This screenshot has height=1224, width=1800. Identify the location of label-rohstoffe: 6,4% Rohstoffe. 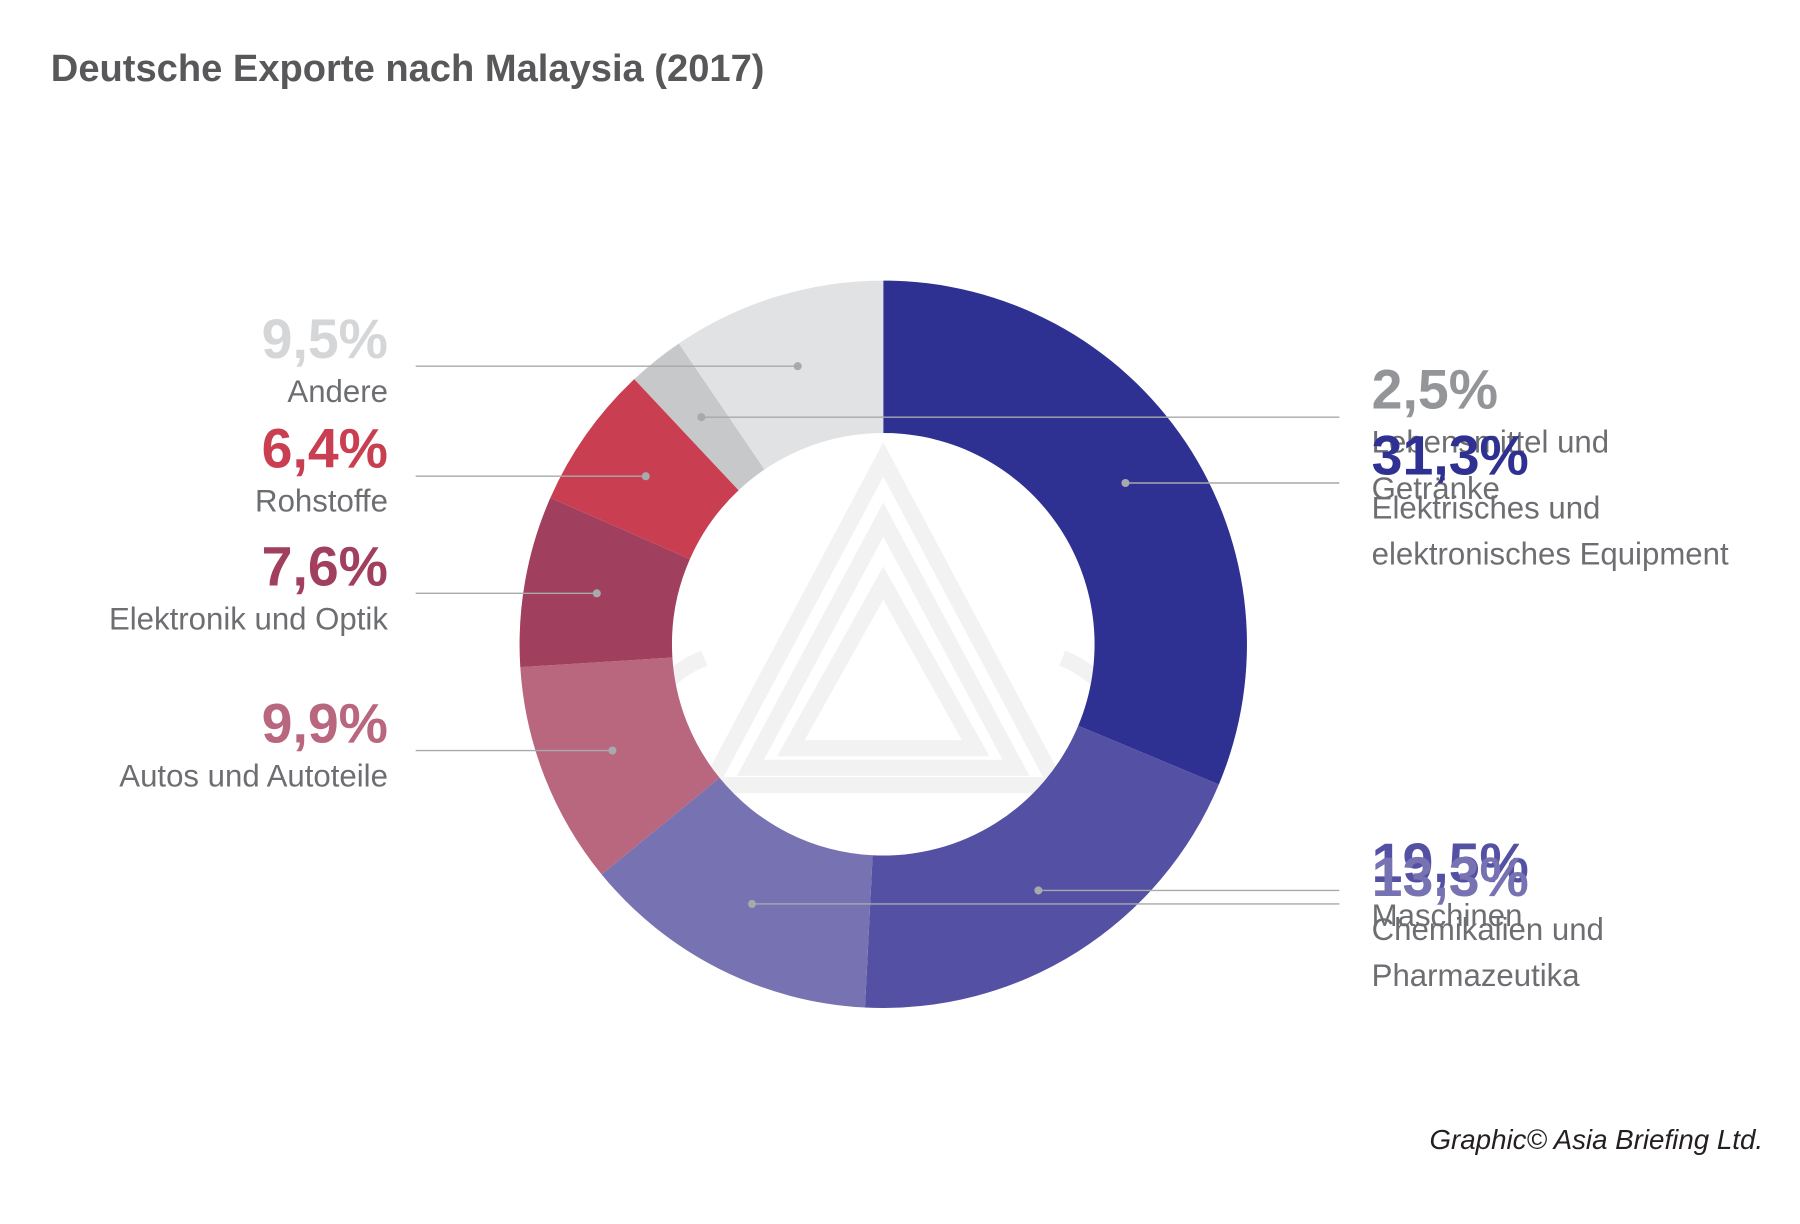
(321, 474).